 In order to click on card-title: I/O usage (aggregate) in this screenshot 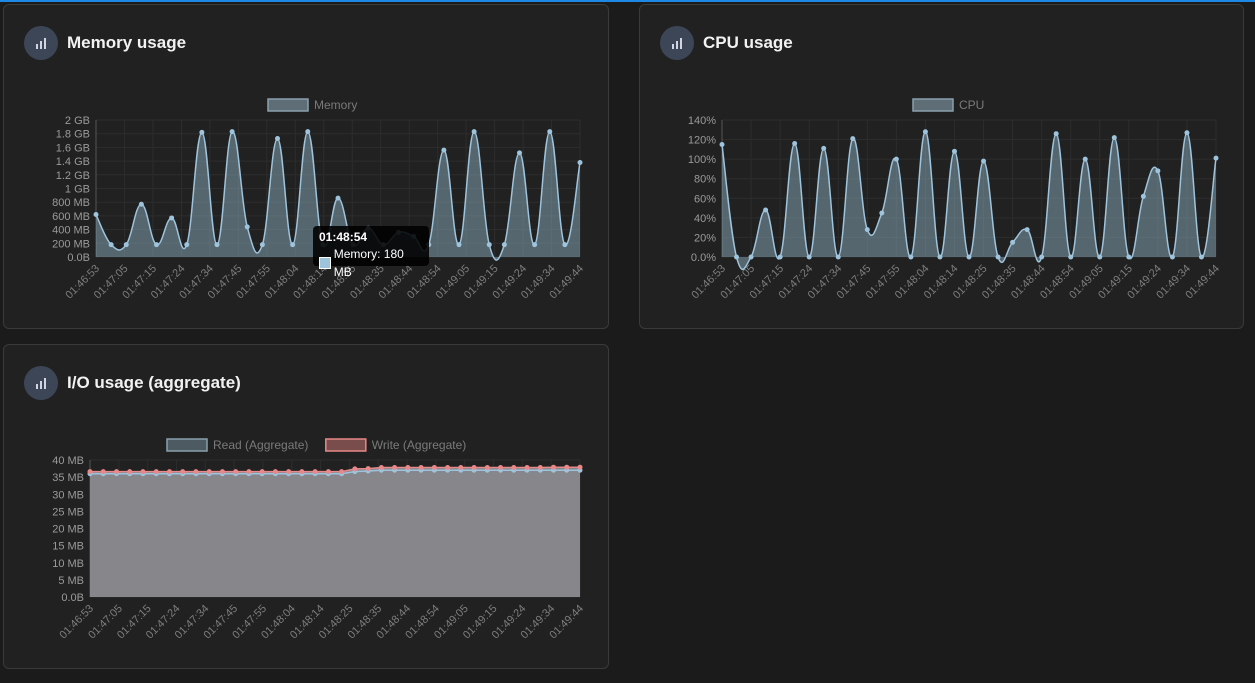, I will do `click(154, 382)`.